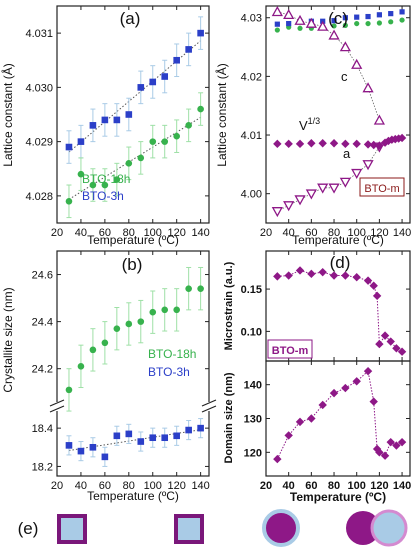 Image resolution: width=416 pixels, height=550 pixels. What do you see at coordinates (334, 486) in the screenshot?
I see `panel-d-bottom-xtick-label: 80` at bounding box center [334, 486].